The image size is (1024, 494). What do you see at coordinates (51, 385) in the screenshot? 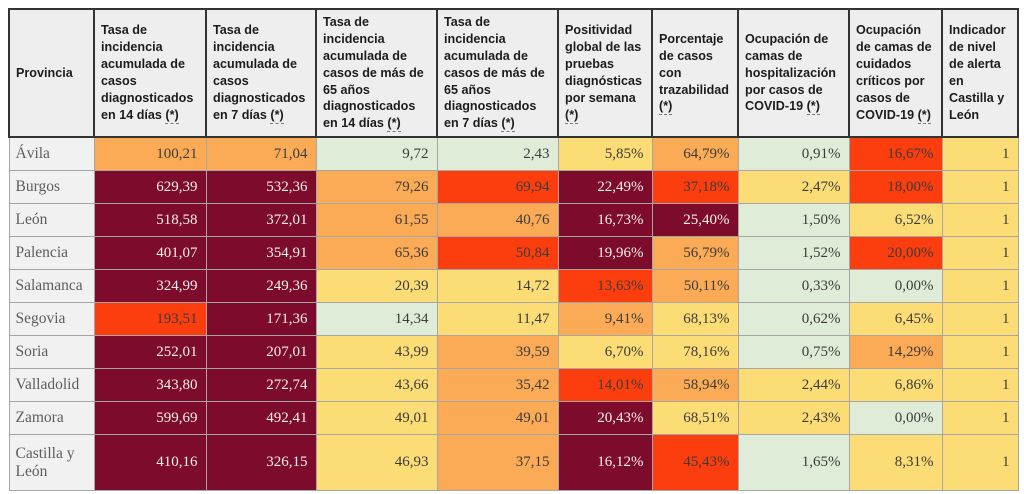
I see `province-cell: Valladolid` at bounding box center [51, 385].